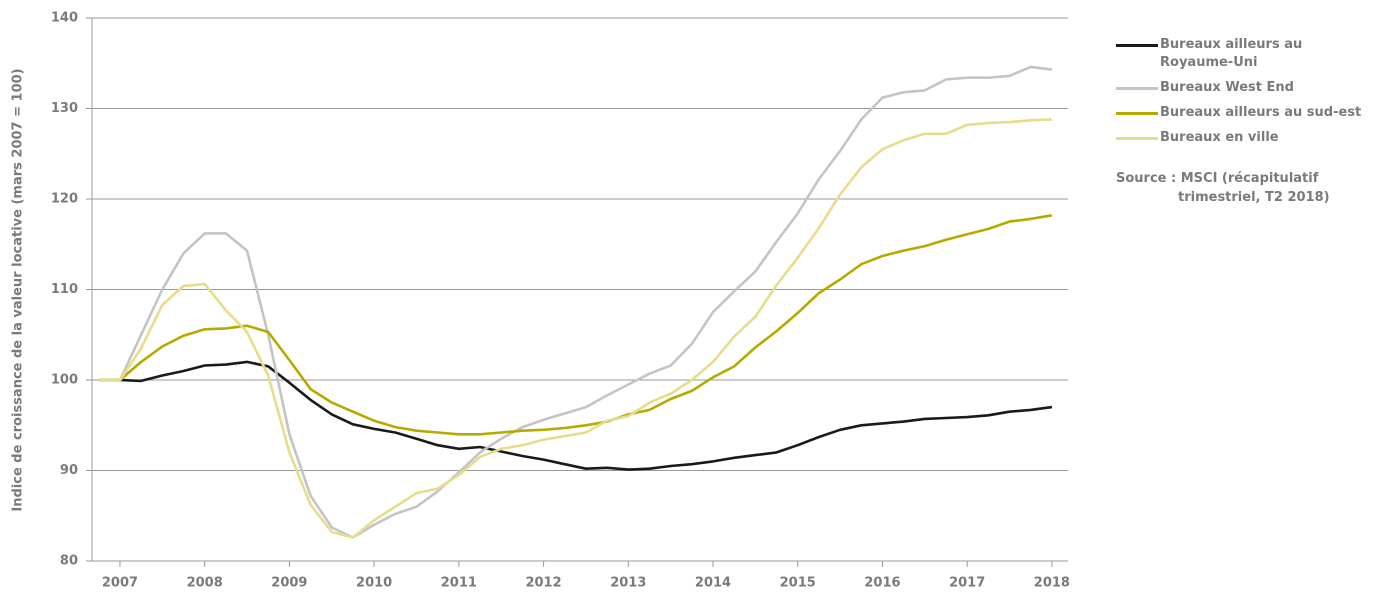 Image resolution: width=1386 pixels, height=597 pixels. Describe the element at coordinates (1219, 137) in the screenshot. I see `legend-label: Bureaux en ville` at that location.